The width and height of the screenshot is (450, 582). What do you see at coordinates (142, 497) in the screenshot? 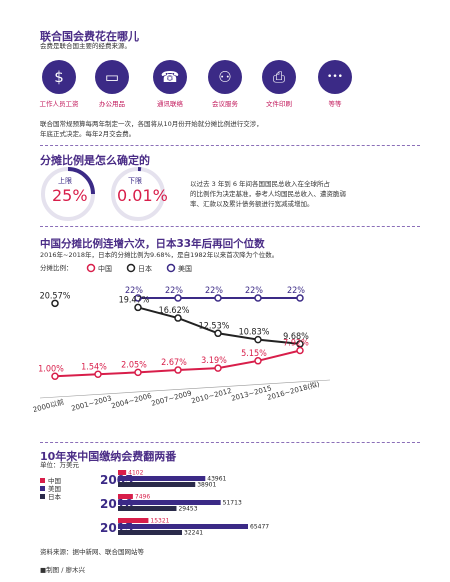
I see `bar-value-label: 7496` at bounding box center [142, 497].